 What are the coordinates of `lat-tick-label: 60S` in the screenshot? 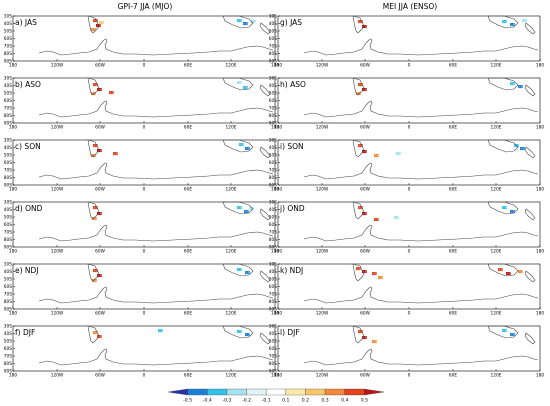 It's located at (8, 225).